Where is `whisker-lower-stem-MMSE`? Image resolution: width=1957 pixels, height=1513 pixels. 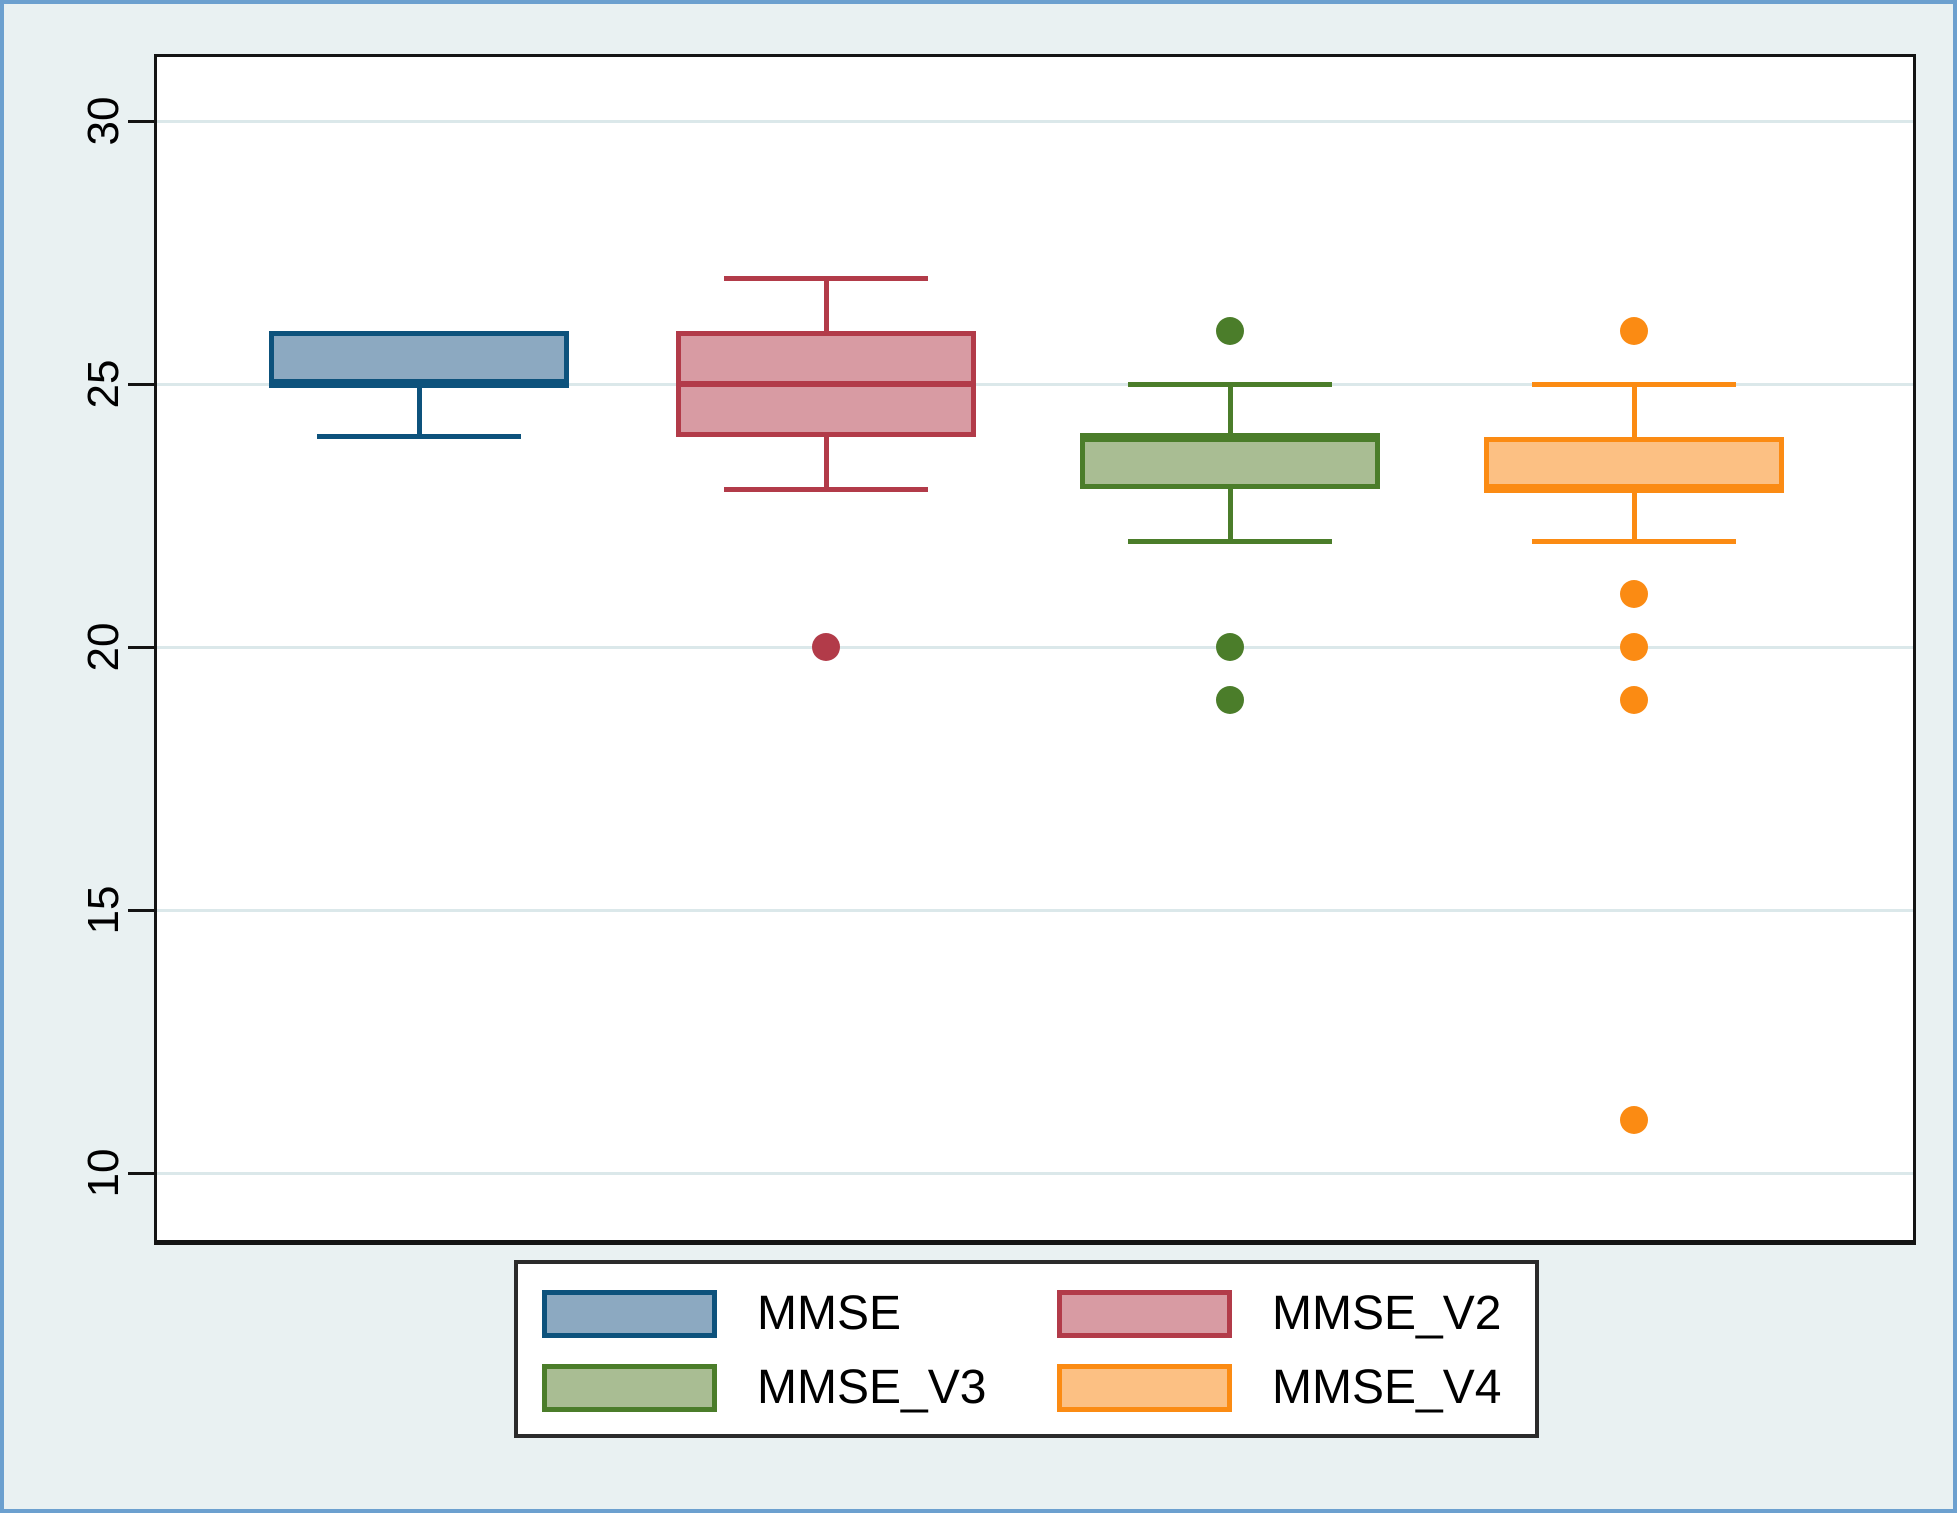 whisker-lower-stem-MMSE is located at coordinates (419, 410).